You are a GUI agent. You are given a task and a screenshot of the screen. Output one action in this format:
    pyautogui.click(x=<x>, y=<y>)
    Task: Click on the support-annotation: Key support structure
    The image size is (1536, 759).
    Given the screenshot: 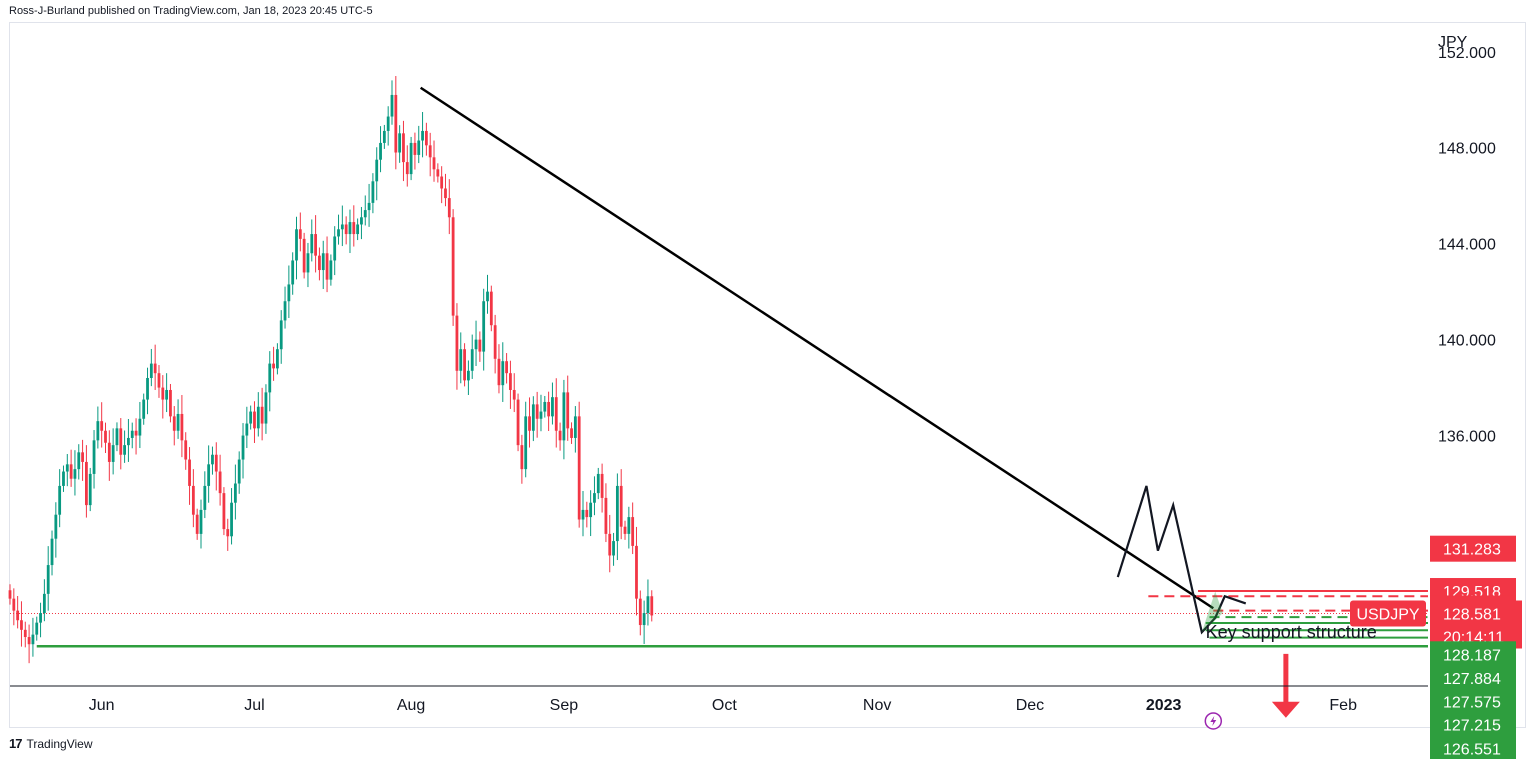 What is the action you would take?
    pyautogui.click(x=1291, y=632)
    